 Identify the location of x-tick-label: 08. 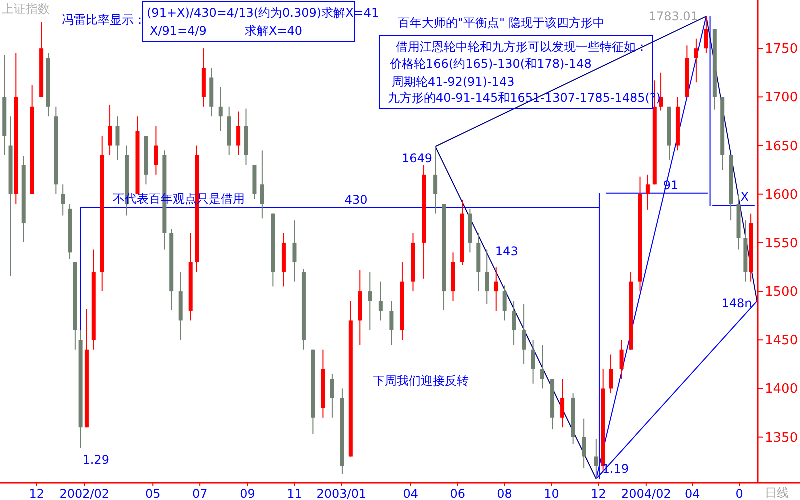
(504, 493).